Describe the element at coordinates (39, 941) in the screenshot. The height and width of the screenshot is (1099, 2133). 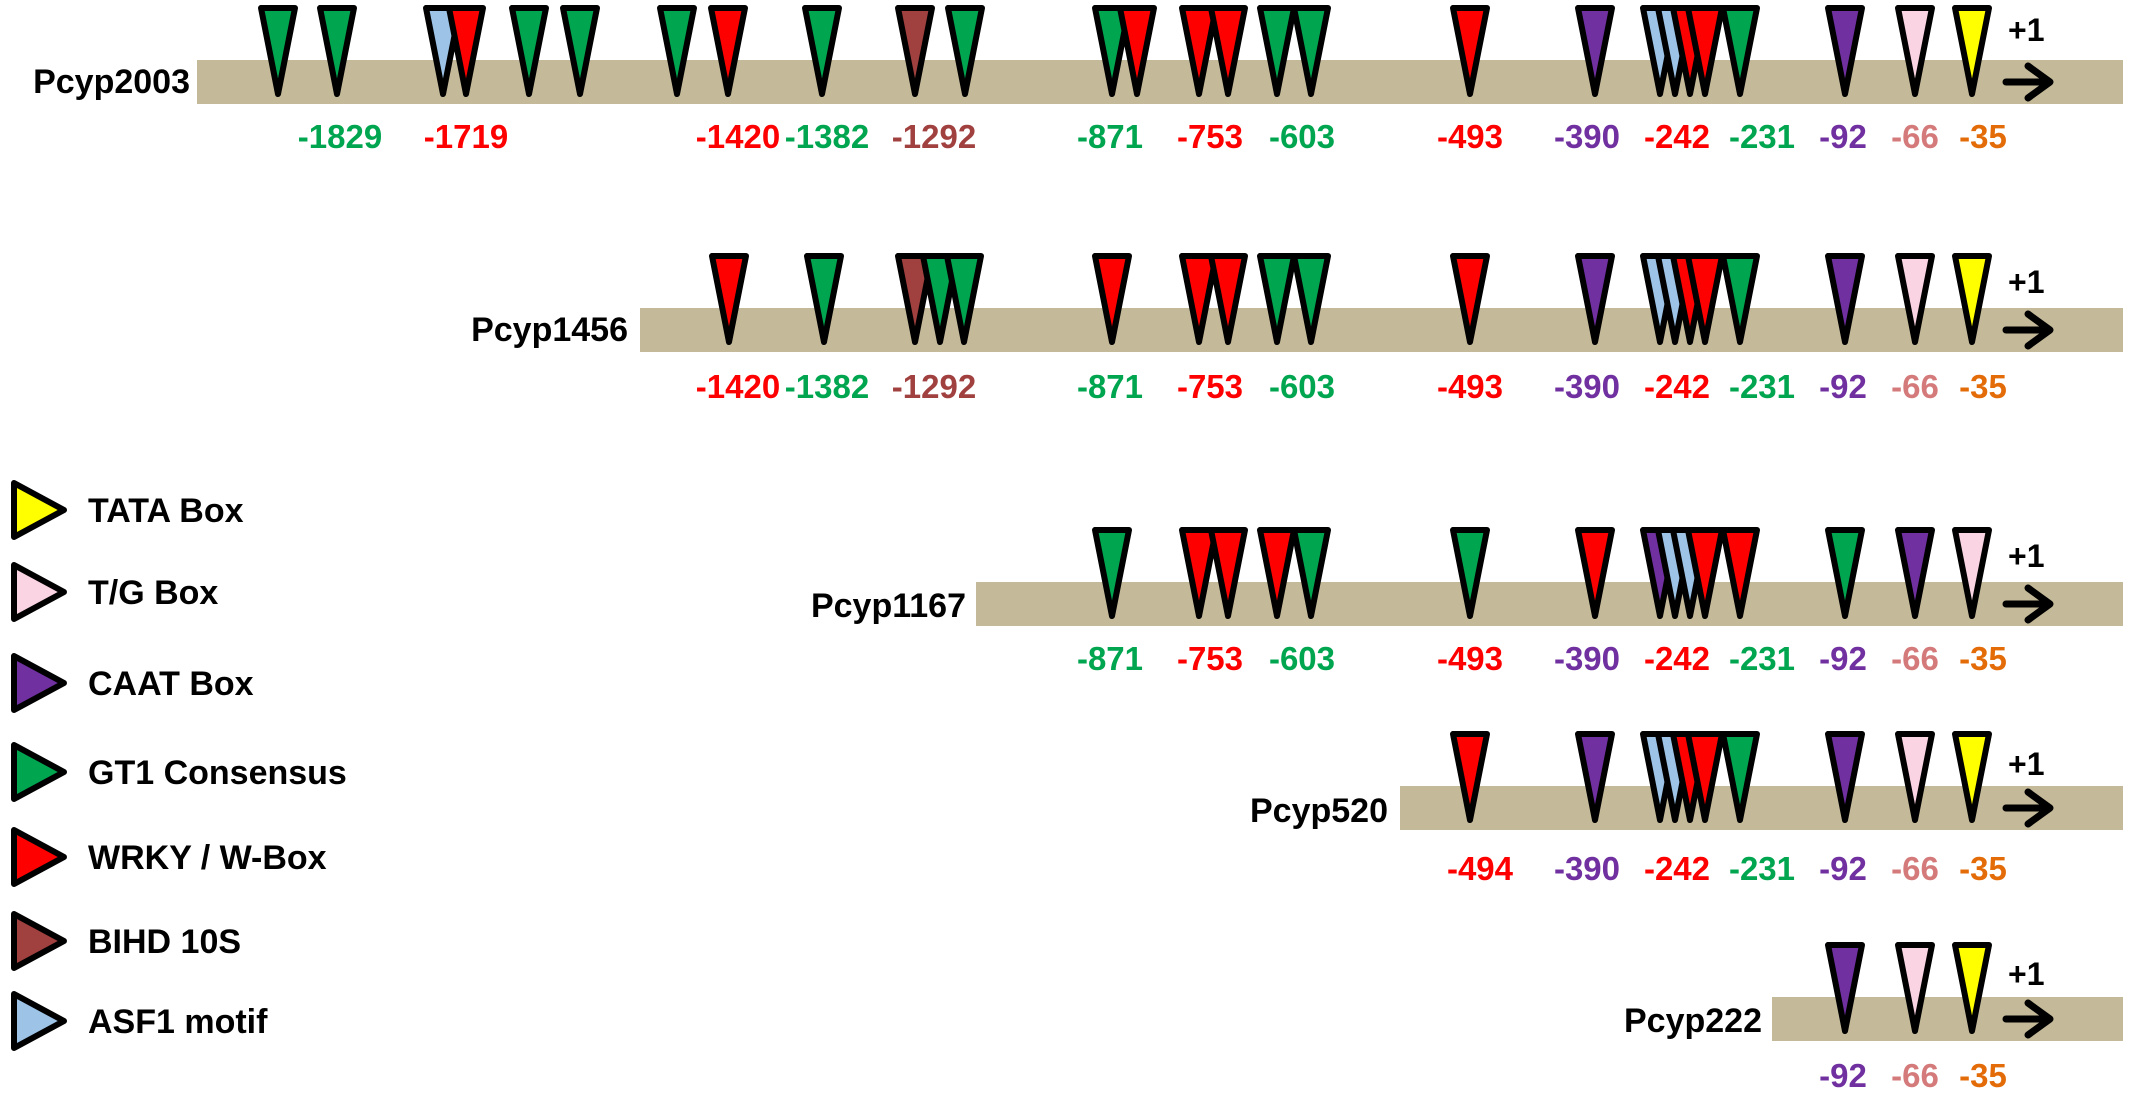
I see `legend-bihd-icon` at that location.